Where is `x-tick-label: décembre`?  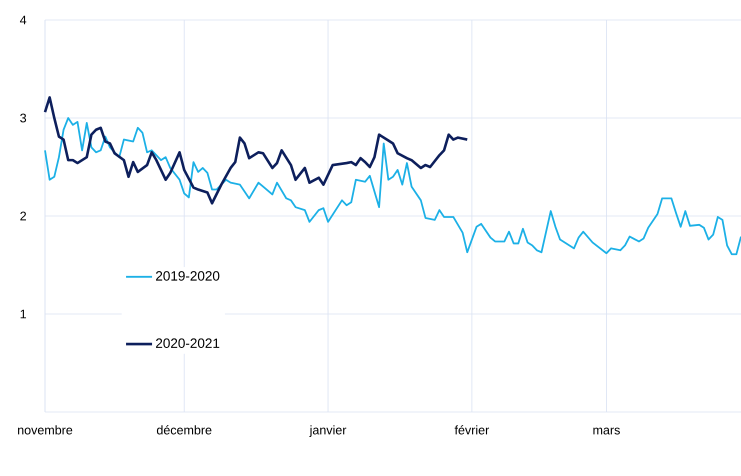 x-tick-label: décembre is located at coordinates (184, 429).